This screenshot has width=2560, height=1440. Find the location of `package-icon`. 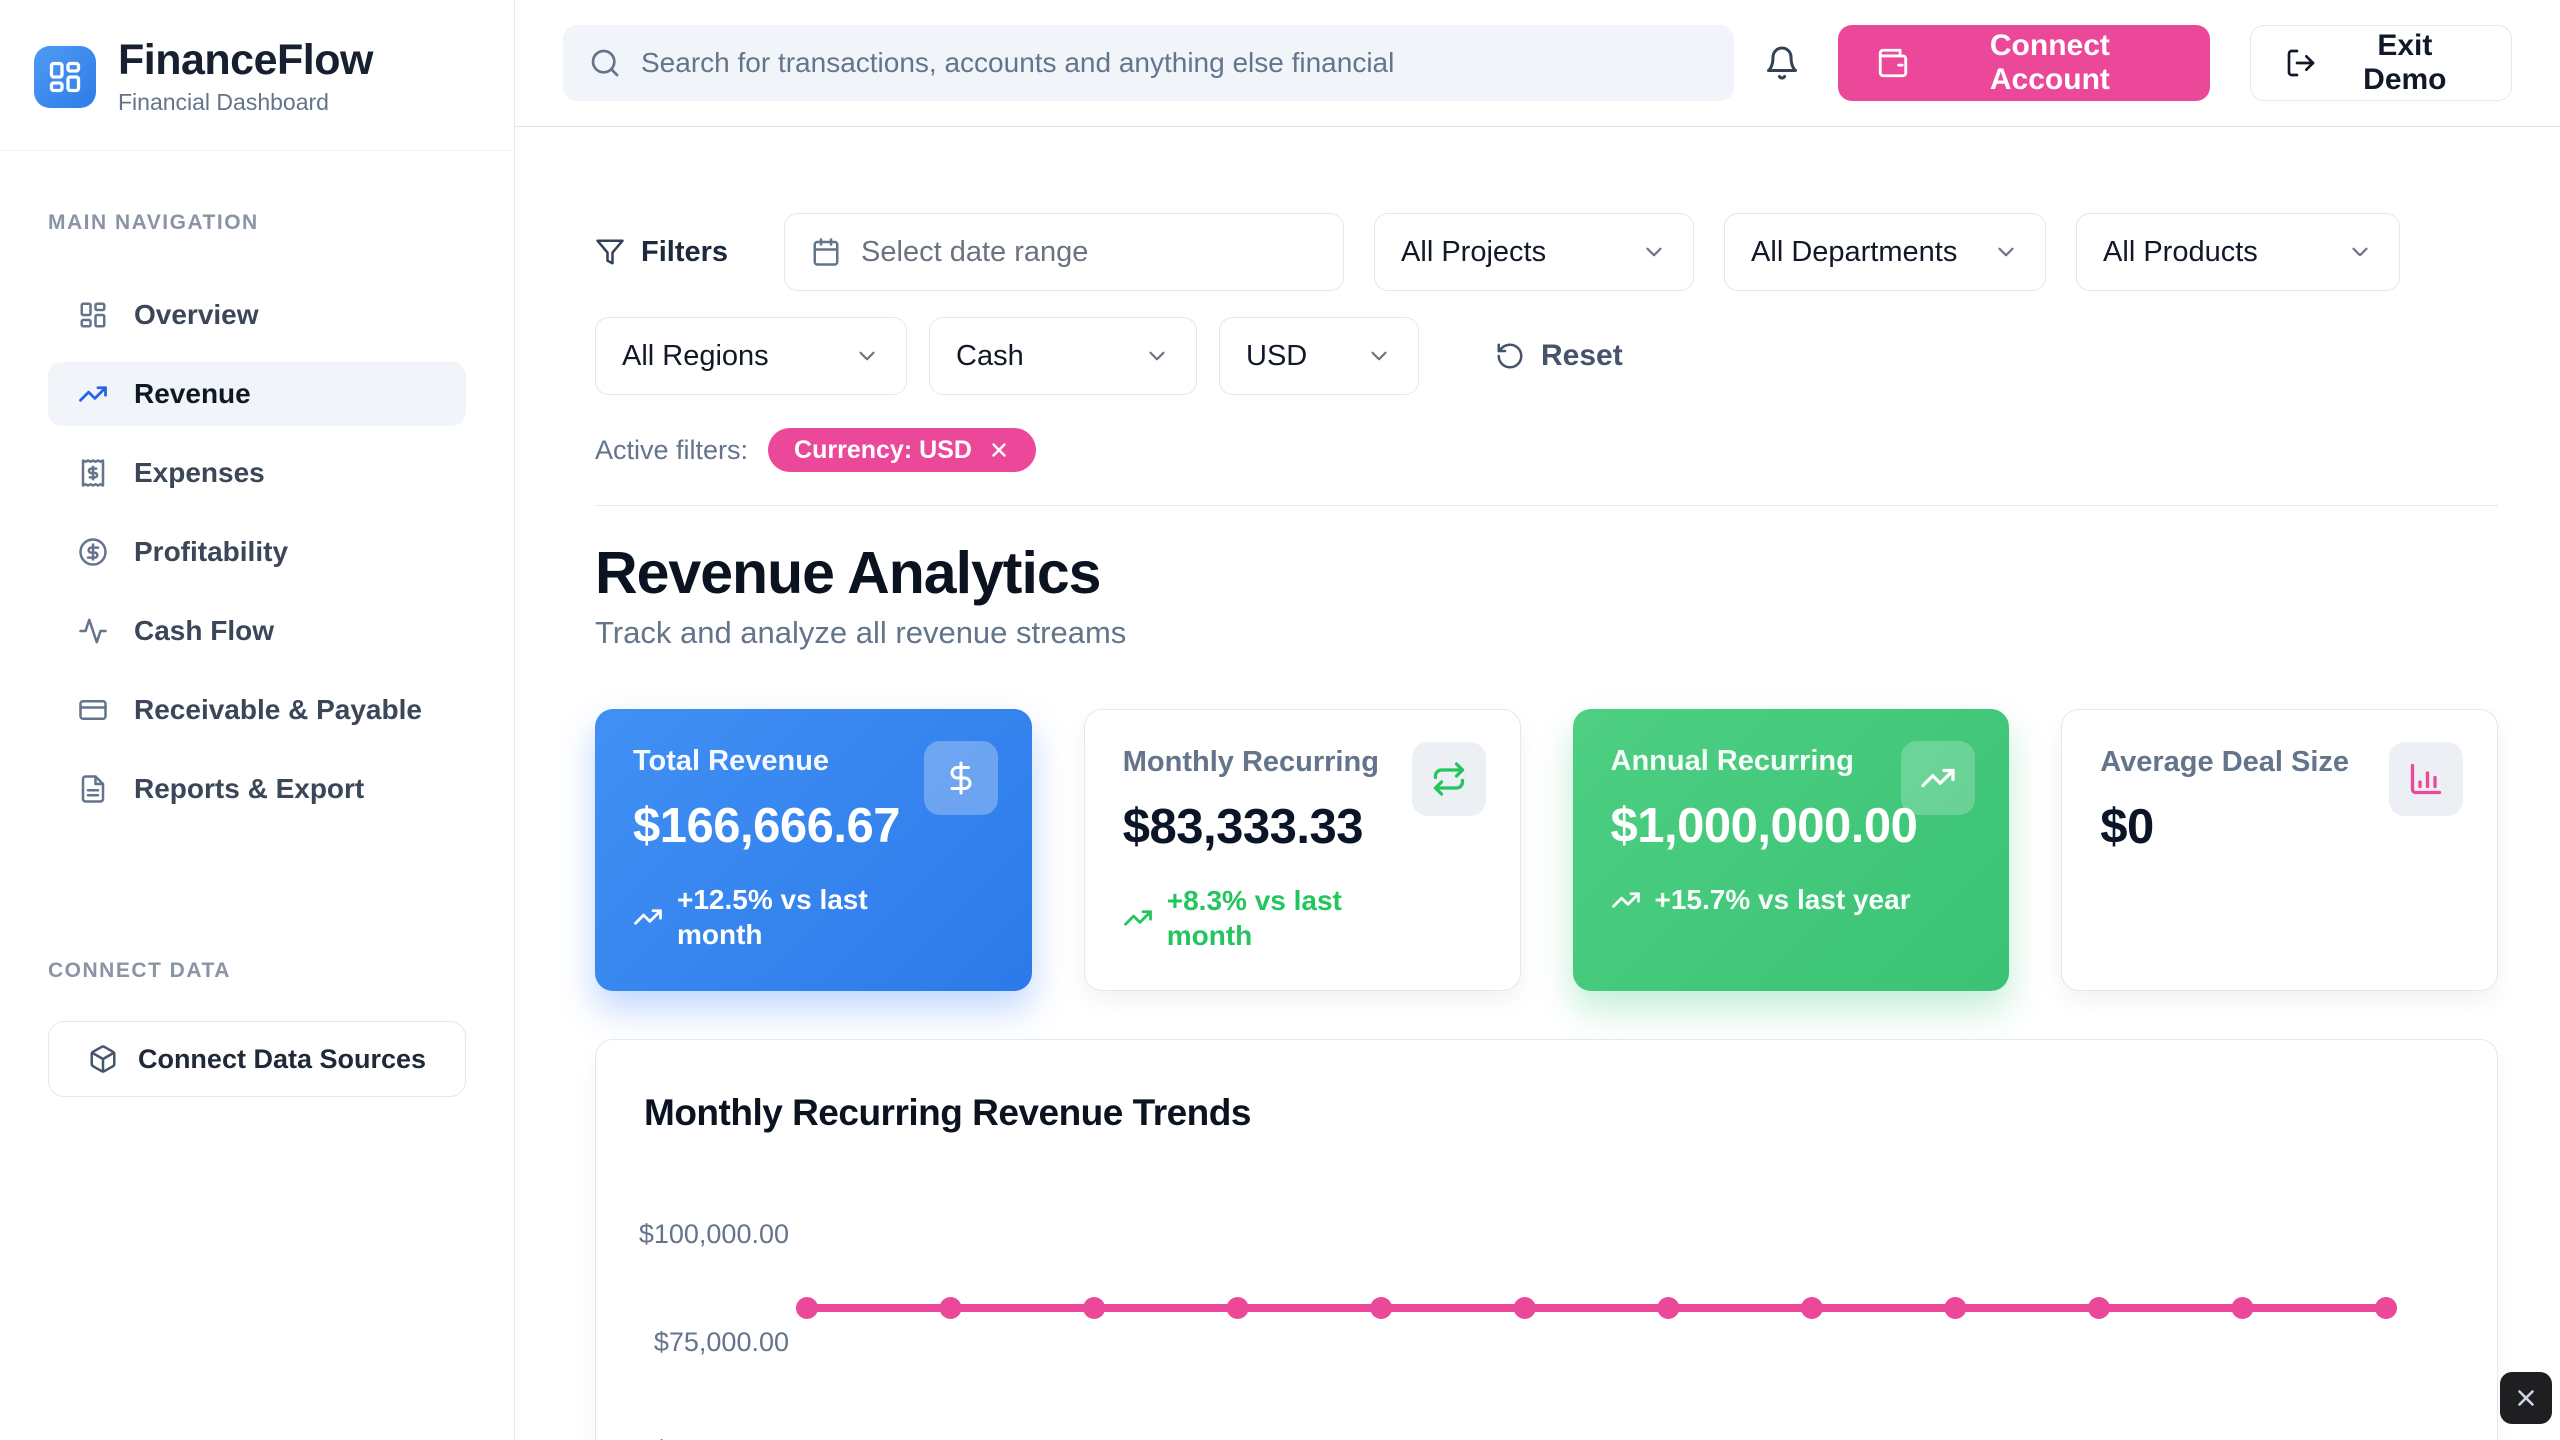

package-icon is located at coordinates (103, 1059).